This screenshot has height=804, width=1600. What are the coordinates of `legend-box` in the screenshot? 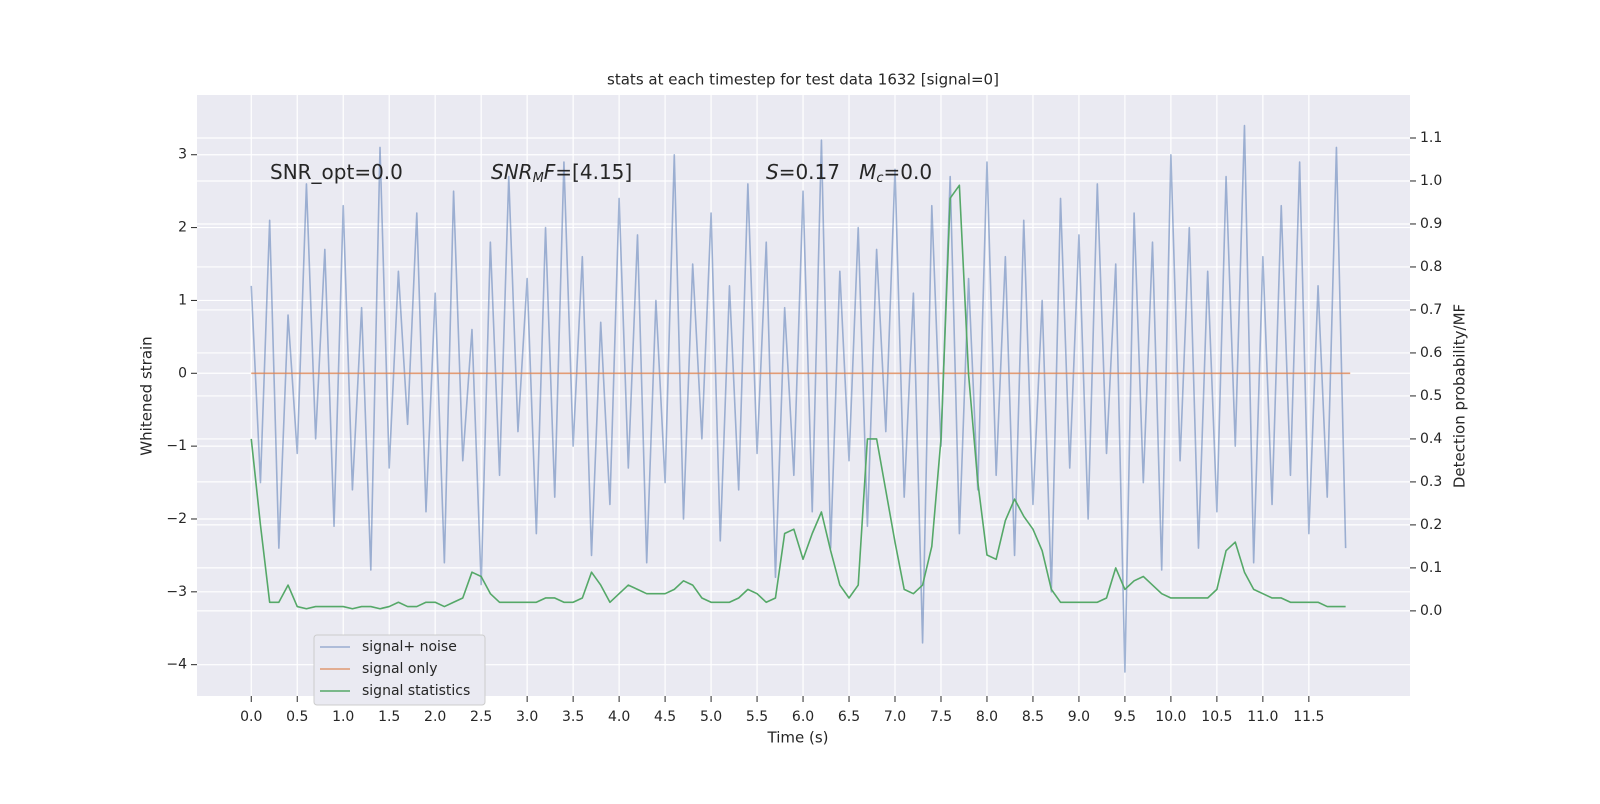 It's located at (399, 670).